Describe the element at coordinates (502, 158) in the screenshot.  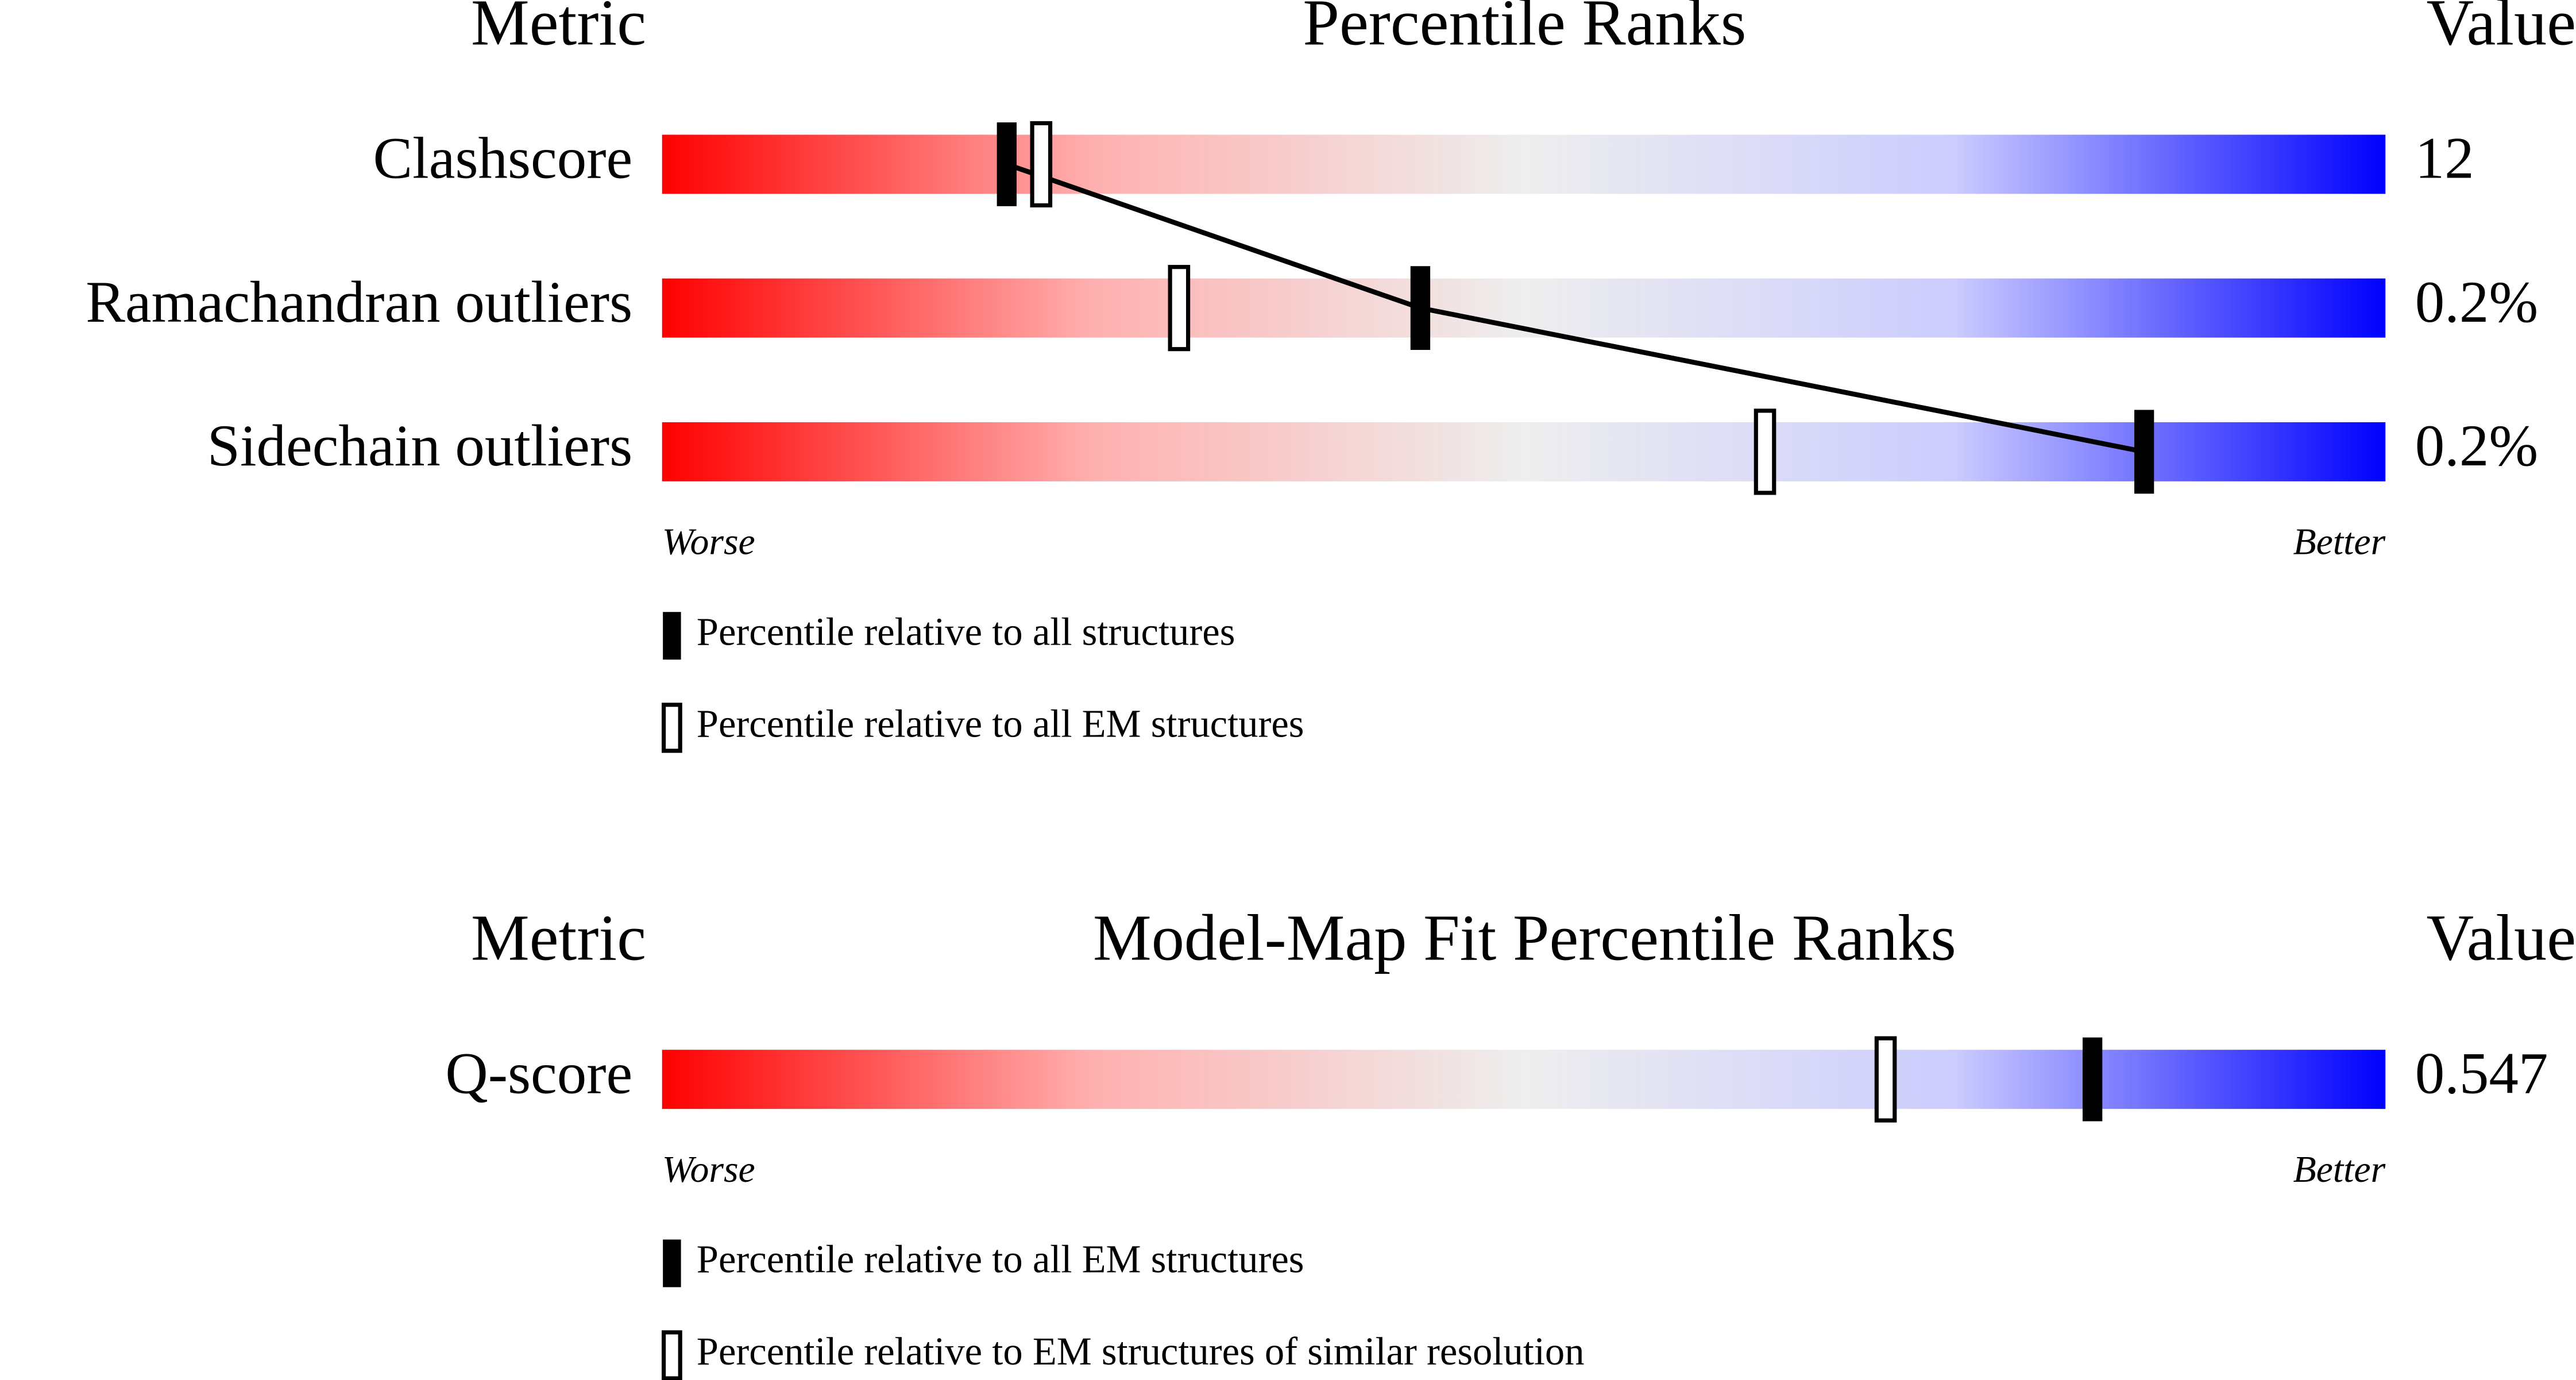
I see `metric-label: Clashscore` at that location.